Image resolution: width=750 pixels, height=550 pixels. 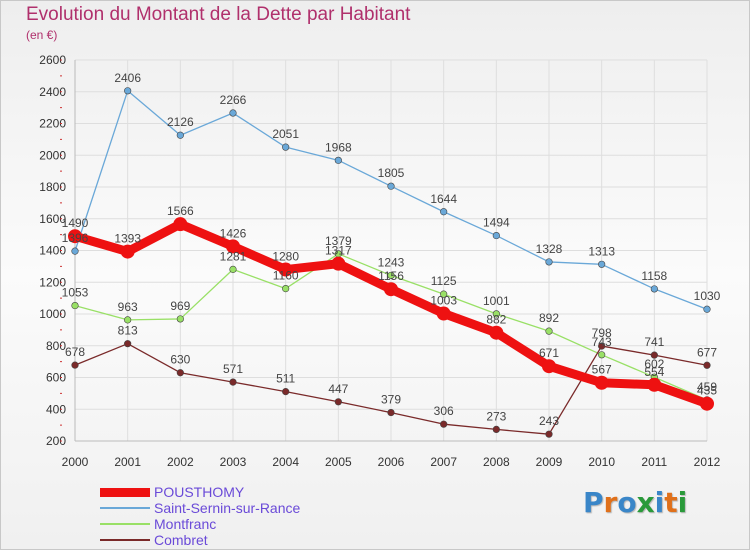 I want to click on x-tick-label: 2010, so click(x=601, y=462).